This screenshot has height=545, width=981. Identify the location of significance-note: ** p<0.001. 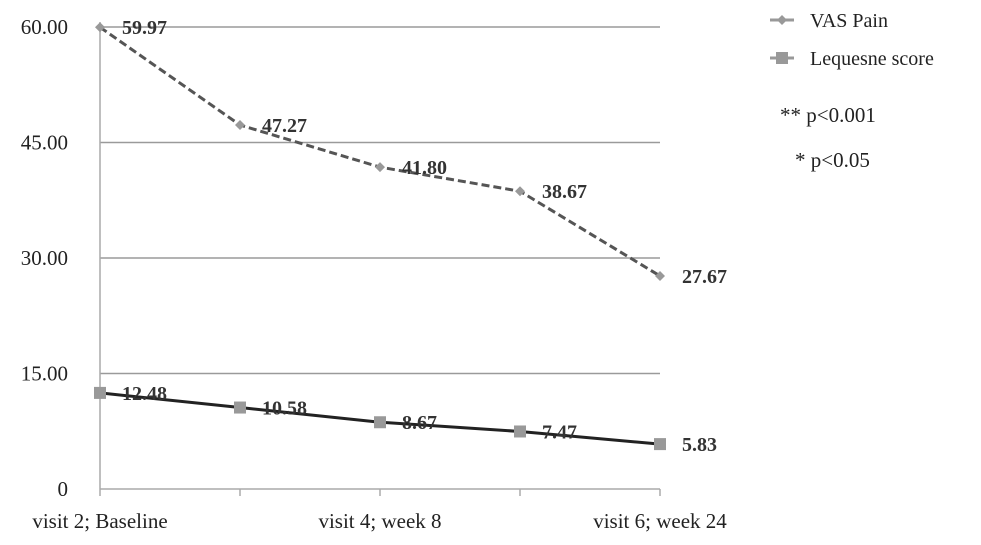
(828, 115).